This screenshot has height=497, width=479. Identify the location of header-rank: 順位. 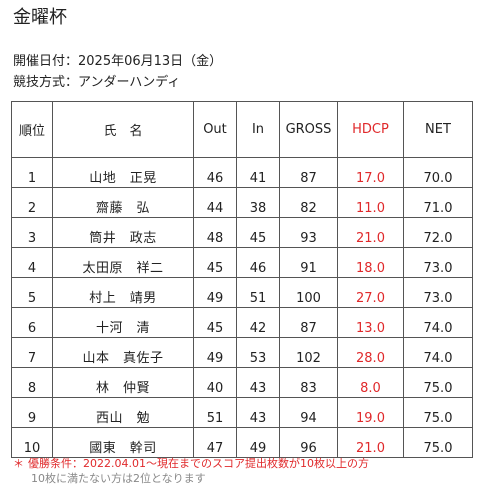
(32, 129).